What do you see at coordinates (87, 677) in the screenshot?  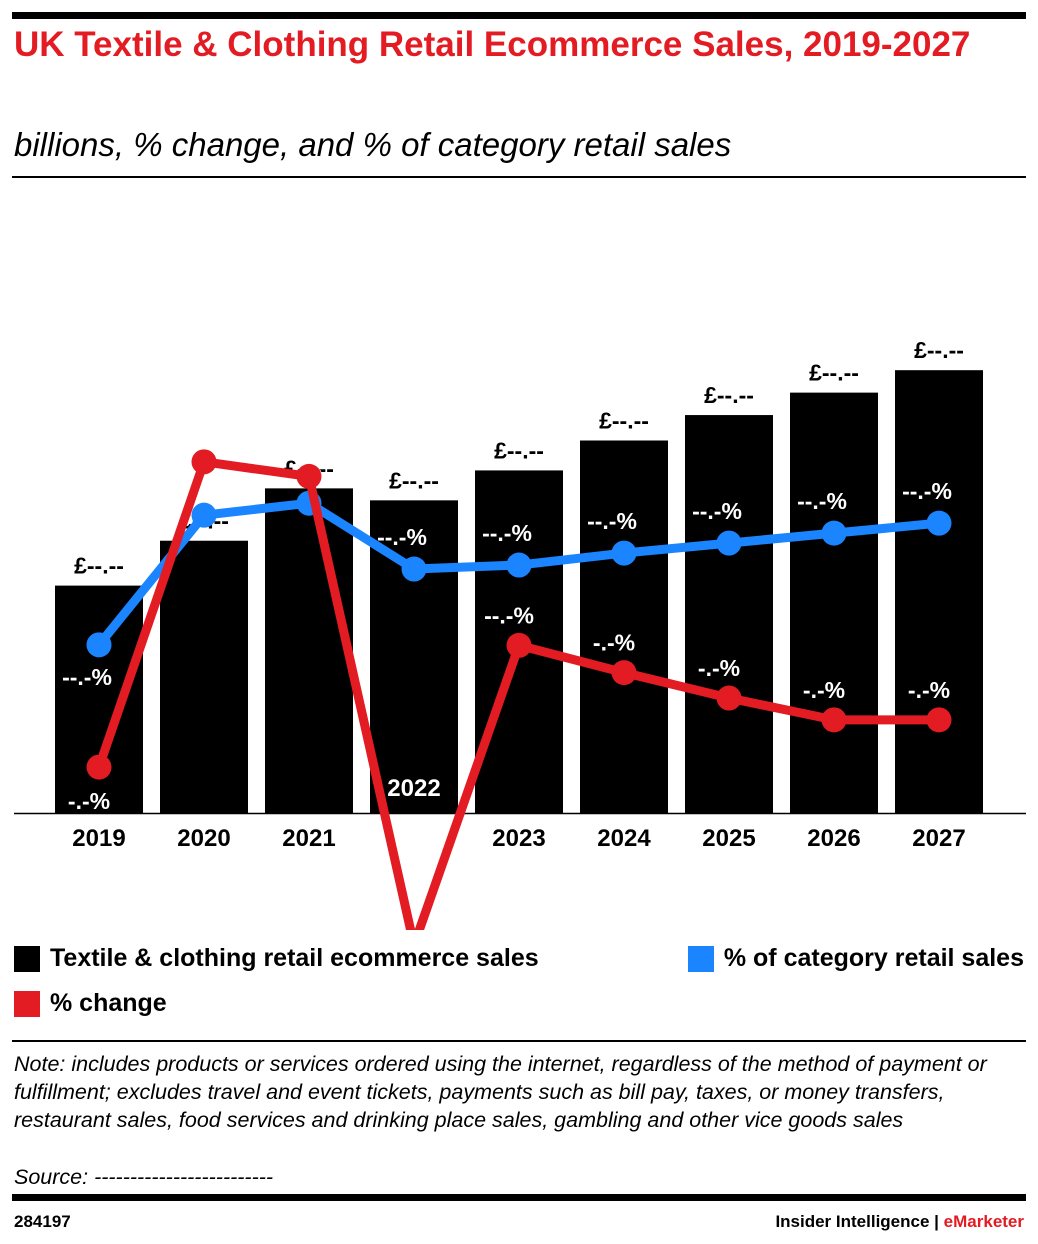 I see `label-pct-category-2019: --.-%` at bounding box center [87, 677].